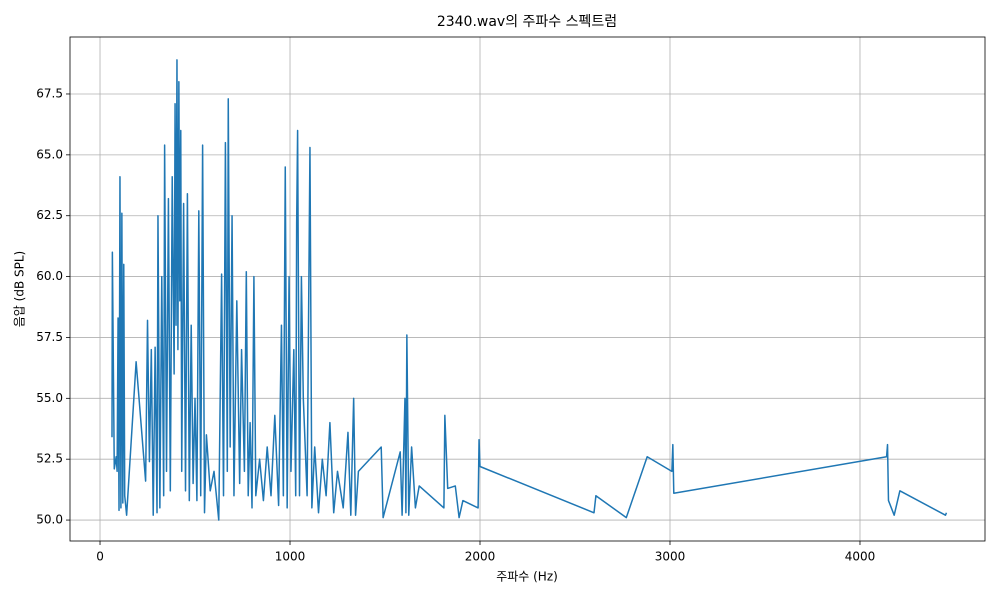 Image resolution: width=1000 pixels, height=600 pixels. I want to click on y-tick-label: 57.5, so click(49, 337).